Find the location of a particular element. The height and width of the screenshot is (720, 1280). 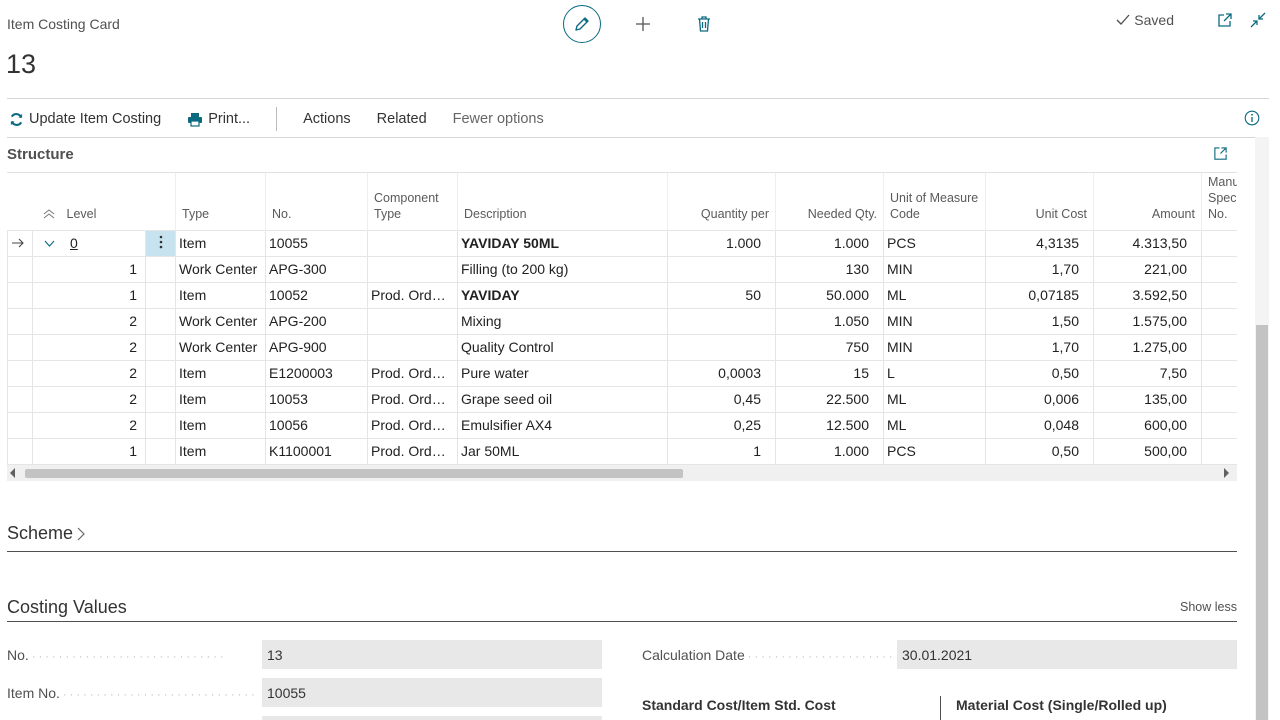

no-cell: 10052 is located at coordinates (316, 295).